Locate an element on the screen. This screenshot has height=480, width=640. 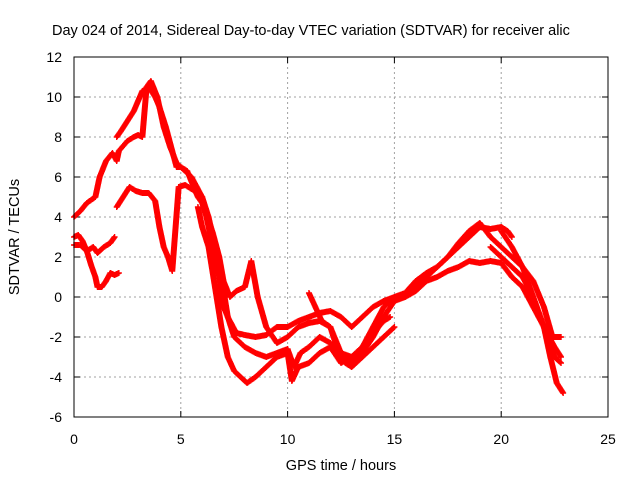
y-tick-label: -4 is located at coordinates (56, 377).